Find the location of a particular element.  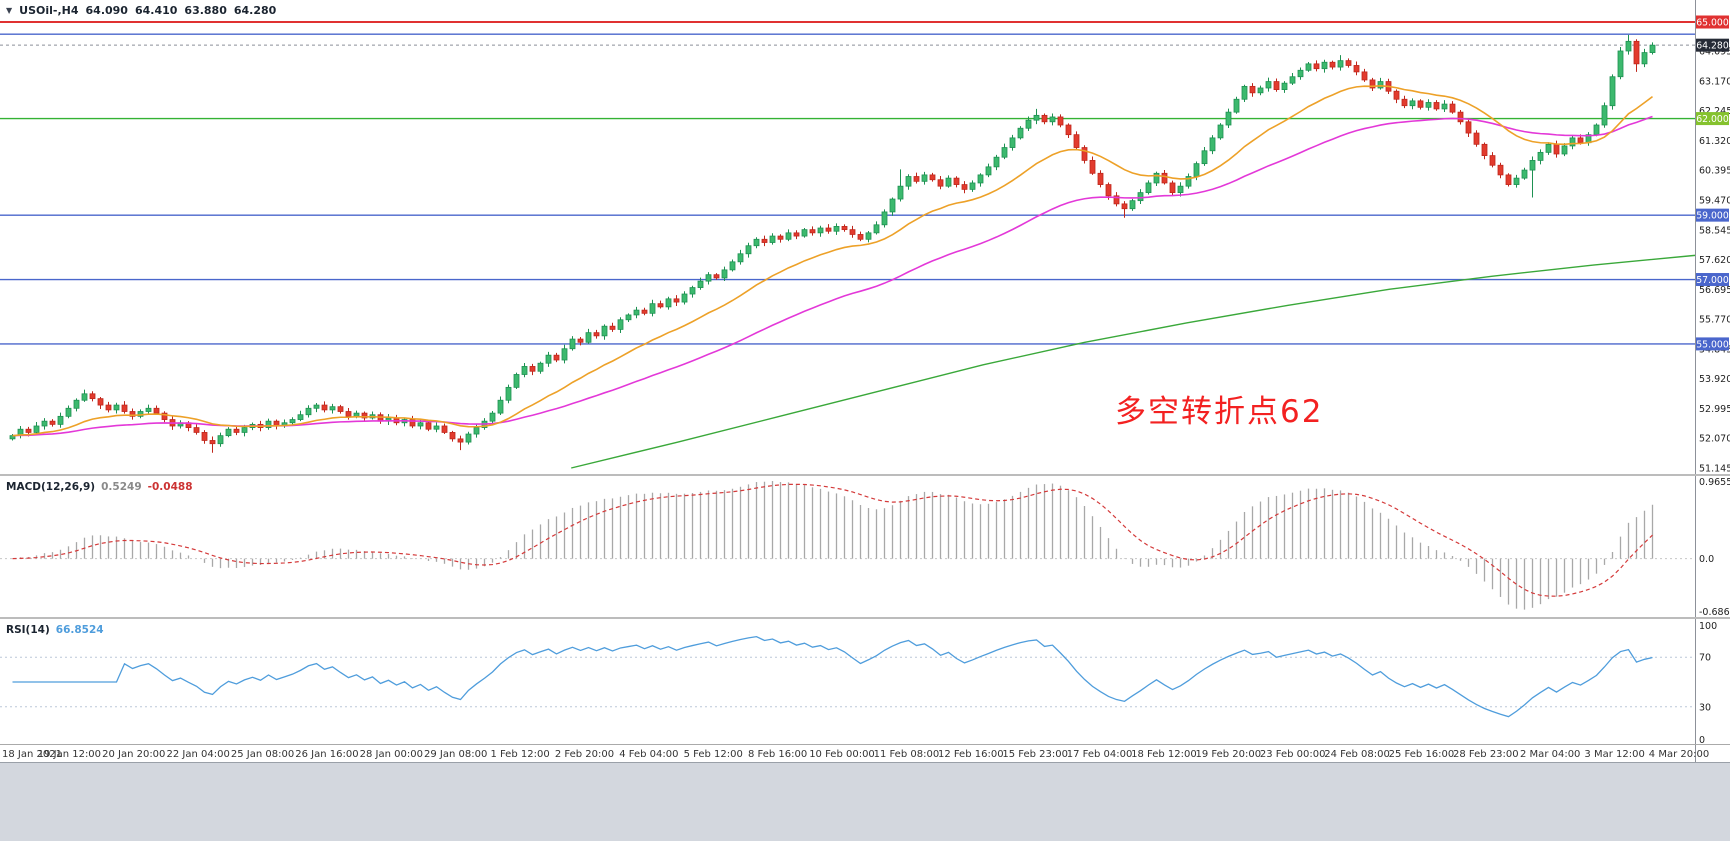

svg-text: 18 Feb 12:00 is located at coordinates (1164, 754).